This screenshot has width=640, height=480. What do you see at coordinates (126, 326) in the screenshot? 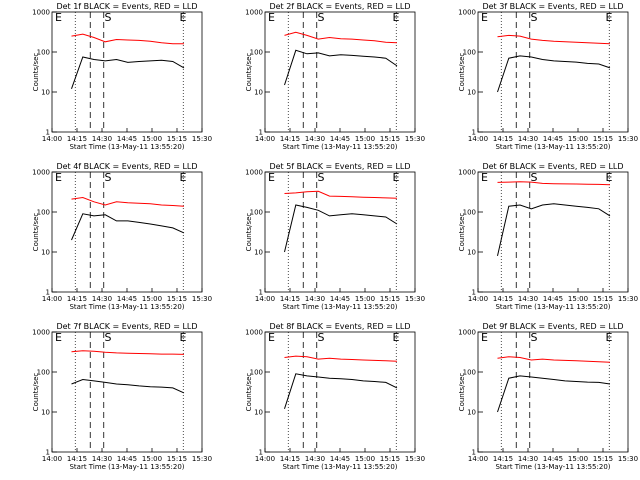
I see `panel-title: Det 7f BLACK = Events, RED = LLD` at bounding box center [126, 326].